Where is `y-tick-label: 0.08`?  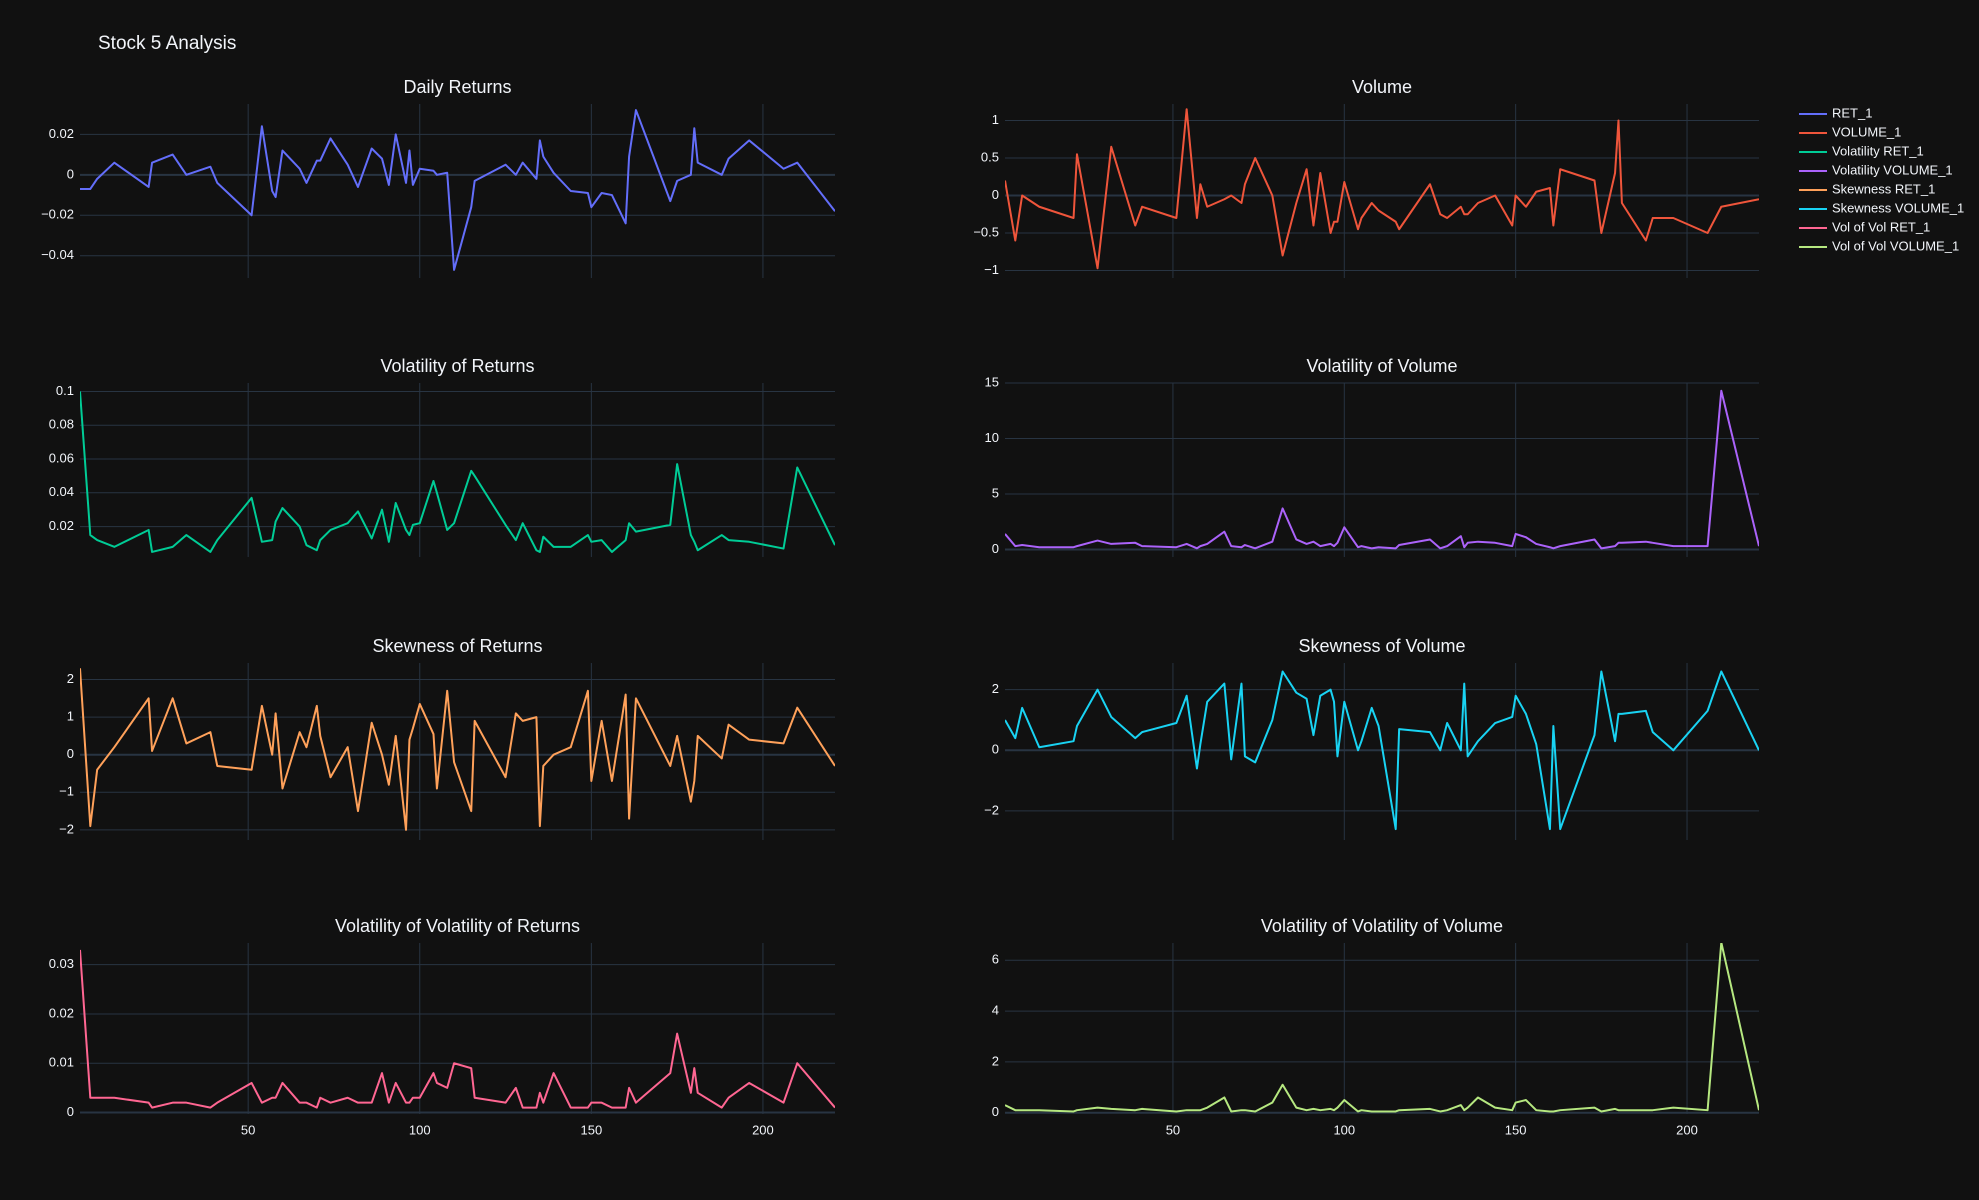 y-tick-label: 0.08 is located at coordinates (61, 424).